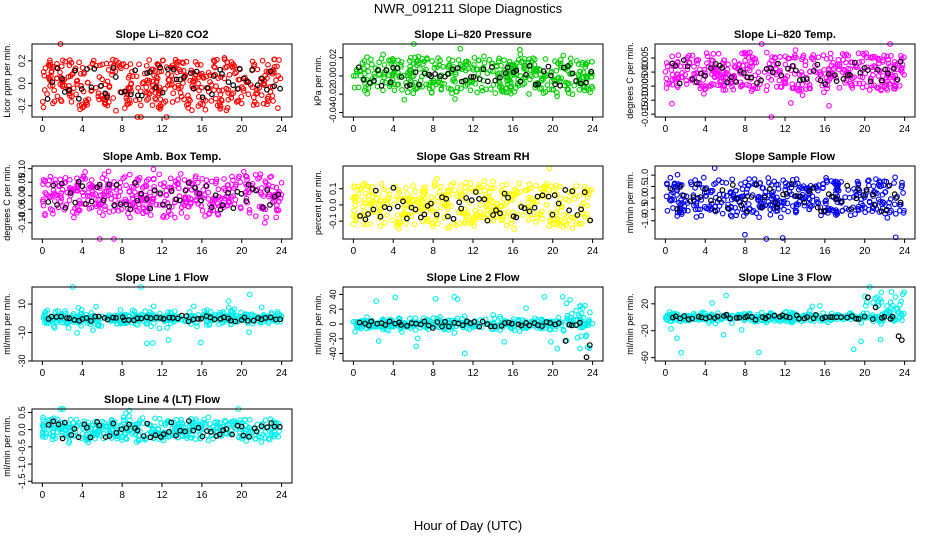 This screenshot has height=540, width=936. Describe the element at coordinates (333, 112) in the screenshot. I see `y-tick-label: -0.04` at that location.